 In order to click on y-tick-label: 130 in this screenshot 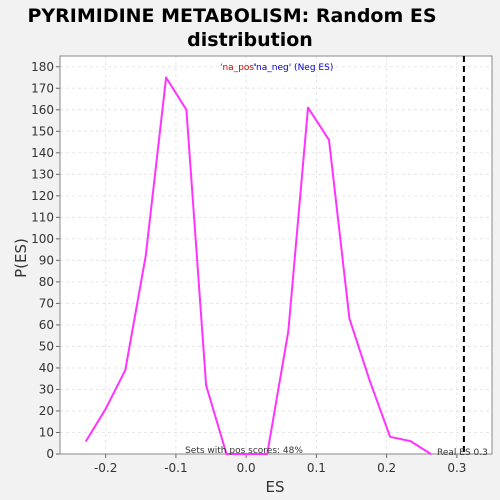, I will do `click(42, 174)`.